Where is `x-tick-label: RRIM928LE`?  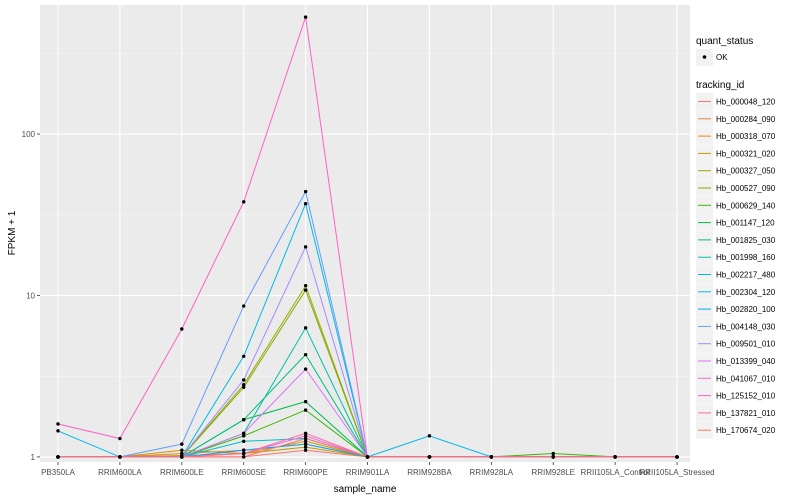
x-tick-label: RRIM928LE is located at coordinates (553, 472).